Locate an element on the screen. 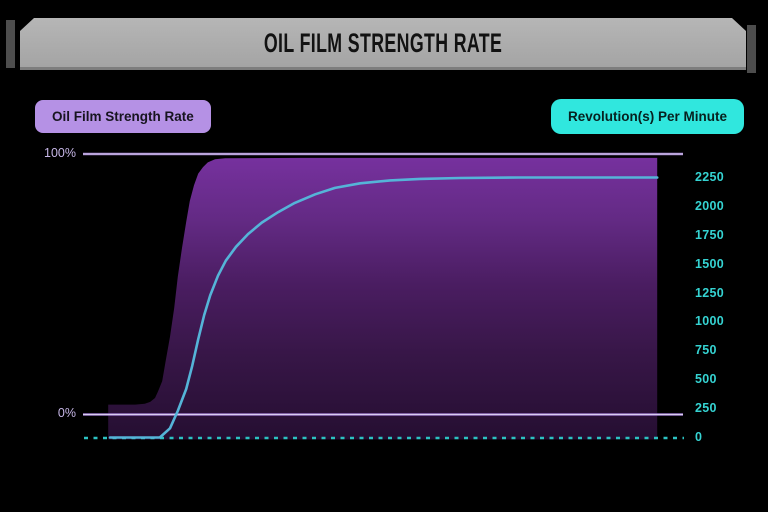 The image size is (768, 512). right-axis-tick: 500 is located at coordinates (706, 379).